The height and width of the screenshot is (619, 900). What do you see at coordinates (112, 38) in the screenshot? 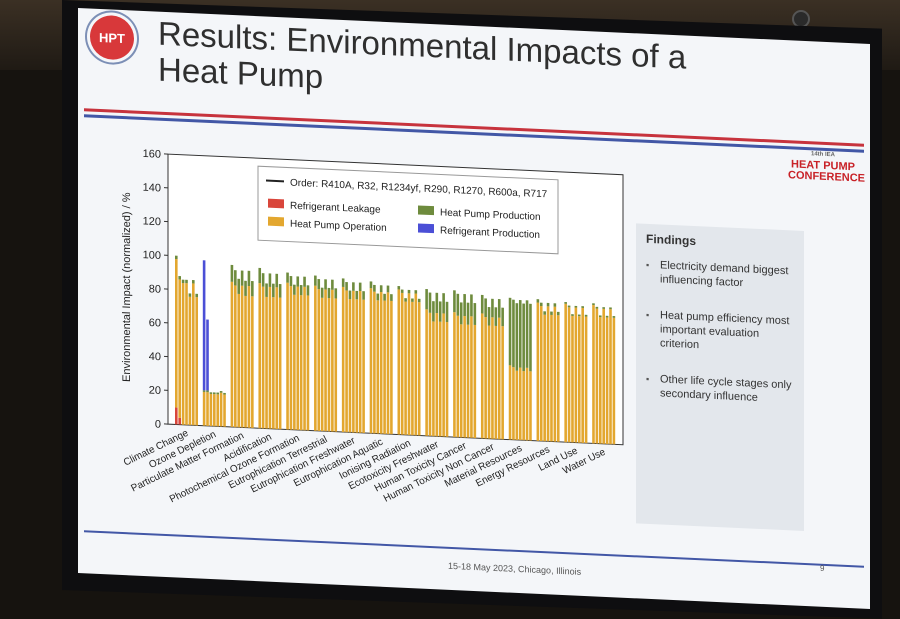
I see `hpt-logo: HPT` at bounding box center [112, 38].